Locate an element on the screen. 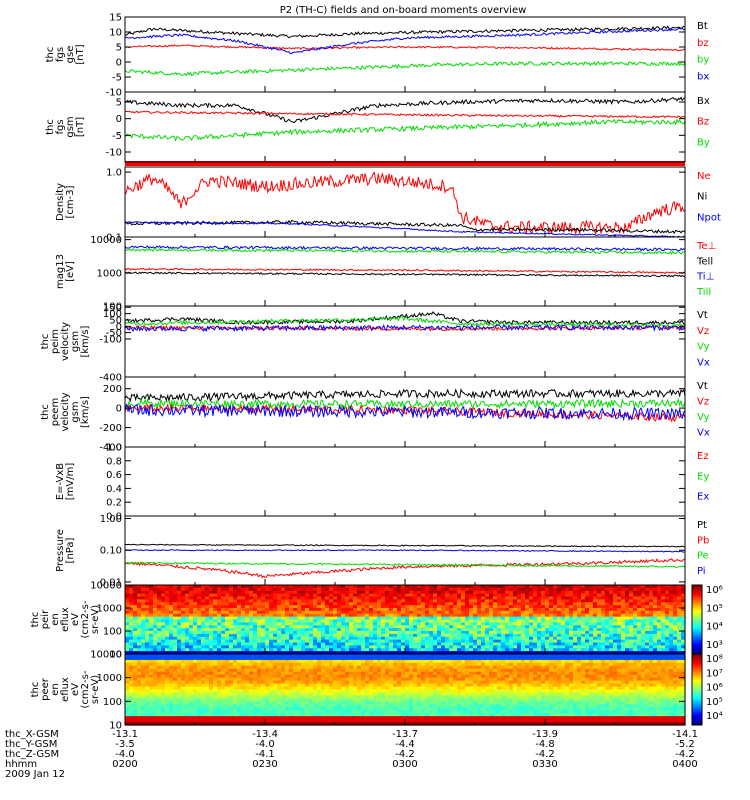 This screenshot has height=800, width=750. y-tick-label: 0.01 is located at coordinates (111, 582).